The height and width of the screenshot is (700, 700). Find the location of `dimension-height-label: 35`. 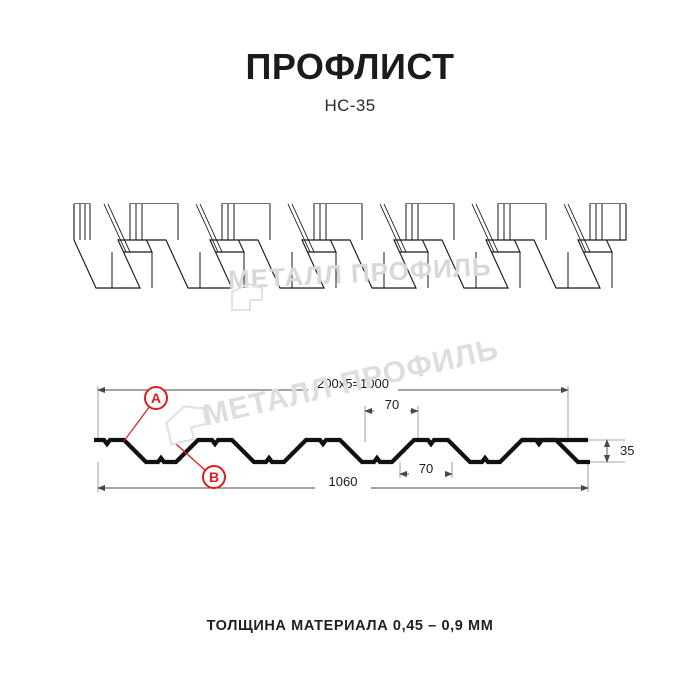

dimension-height-label: 35 is located at coordinates (627, 450).